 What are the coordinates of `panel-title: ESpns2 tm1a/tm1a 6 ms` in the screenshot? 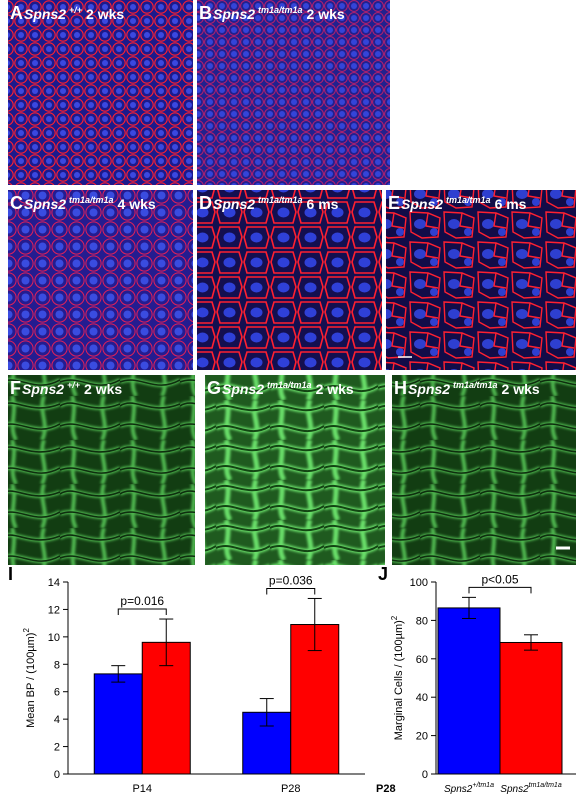 It's located at (457, 203).